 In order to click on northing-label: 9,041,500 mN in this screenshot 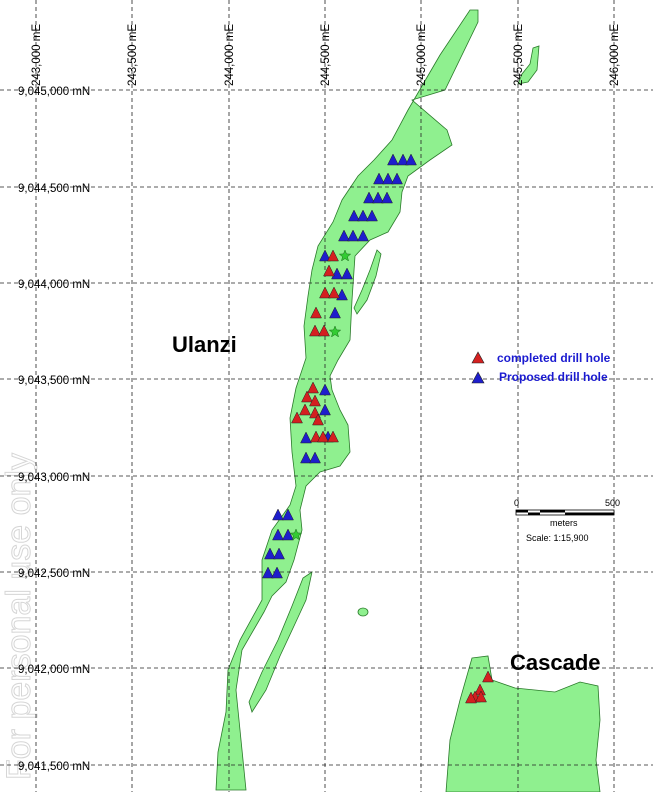, I will do `click(54, 767)`.